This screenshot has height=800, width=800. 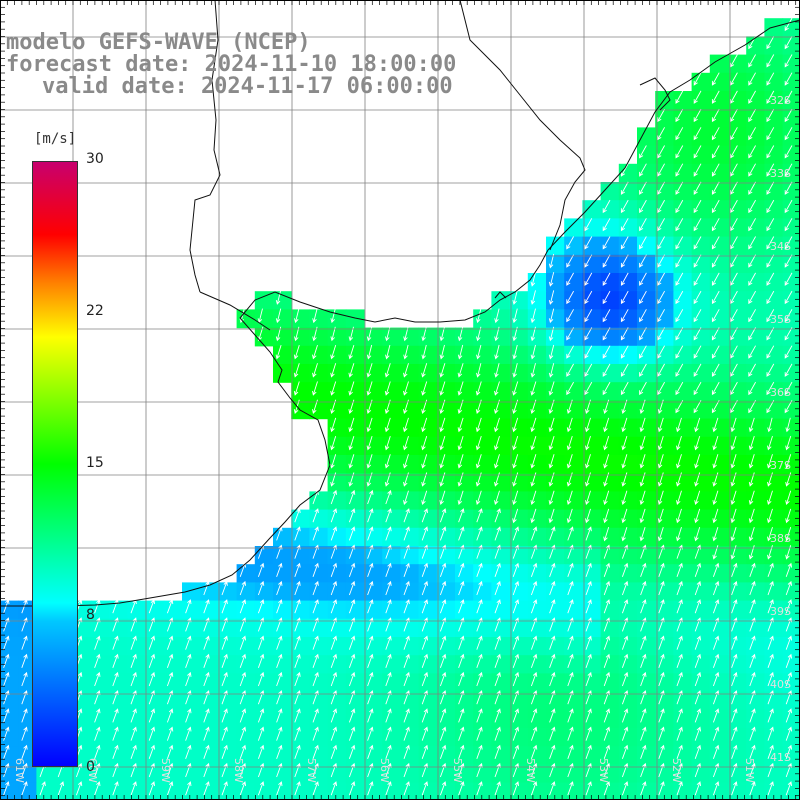 What do you see at coordinates (780, 465) in the screenshot?
I see `latitude-label: 37S` at bounding box center [780, 465].